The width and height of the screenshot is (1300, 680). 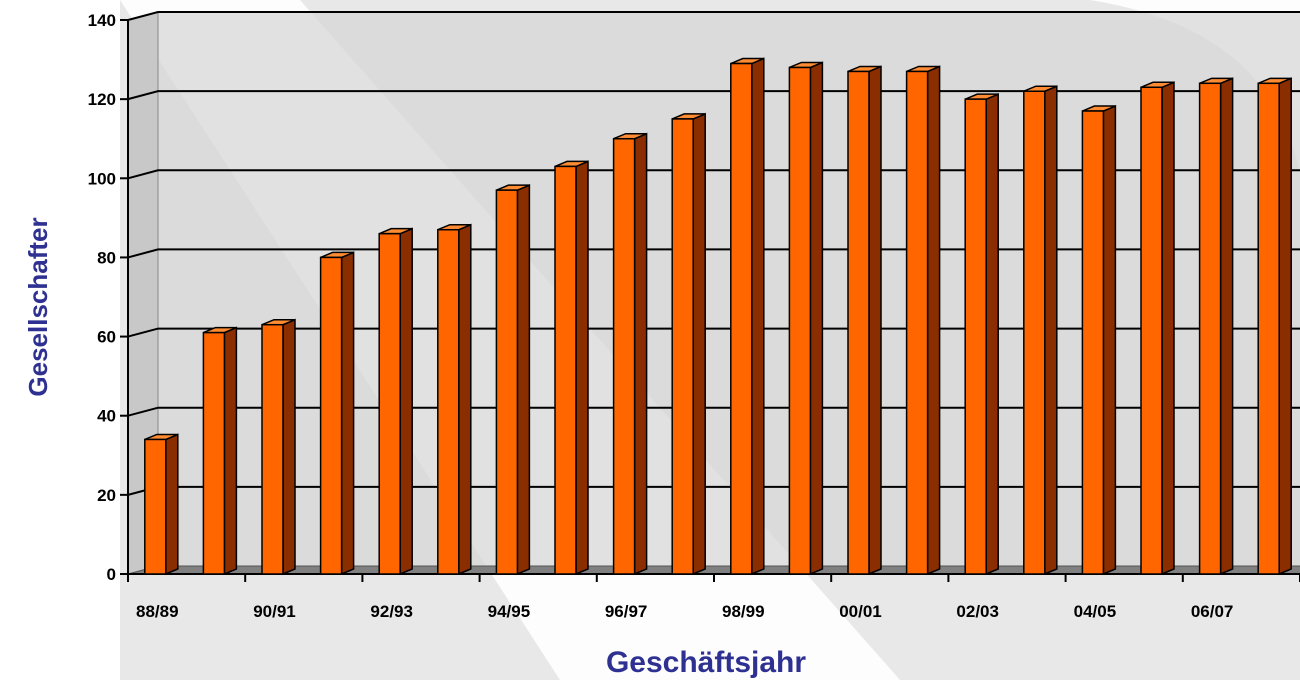 What do you see at coordinates (713, 16) in the screenshot?
I see `gridline` at bounding box center [713, 16].